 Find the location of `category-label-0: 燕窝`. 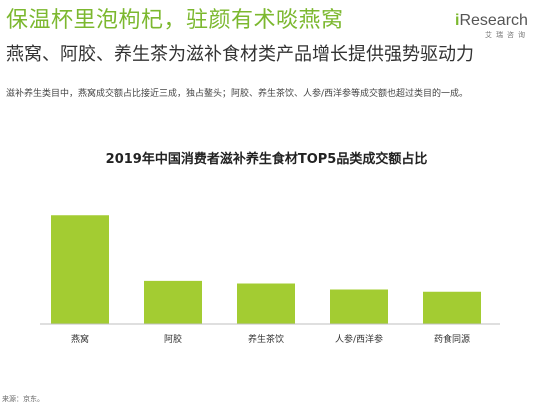

category-label-0: 燕窝 is located at coordinates (80, 339).